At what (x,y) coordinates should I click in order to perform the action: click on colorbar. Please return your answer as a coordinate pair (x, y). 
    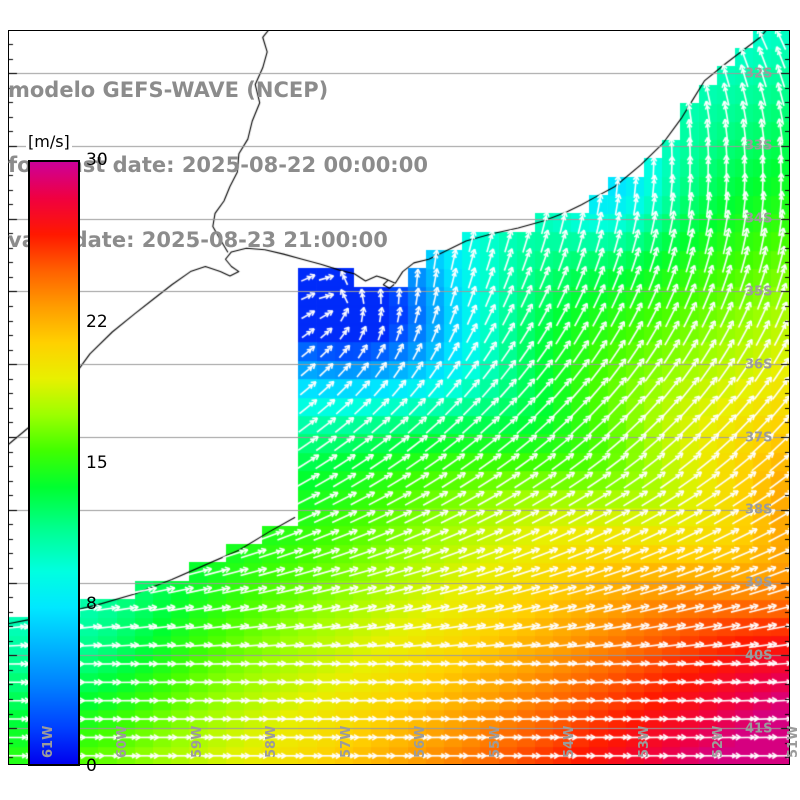
    Looking at the image, I should click on (54, 463).